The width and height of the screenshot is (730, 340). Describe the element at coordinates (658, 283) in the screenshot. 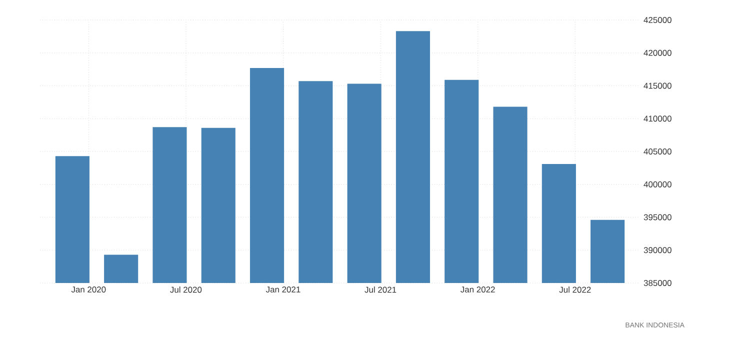

I see `y-tick-label: 385000` at that location.